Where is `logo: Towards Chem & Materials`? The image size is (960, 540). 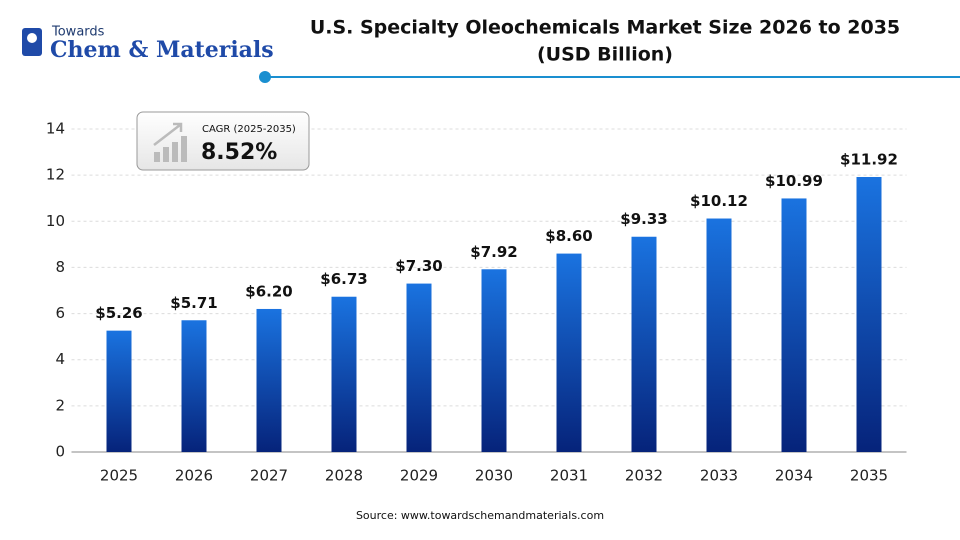 logo: Towards Chem & Materials is located at coordinates (148, 44).